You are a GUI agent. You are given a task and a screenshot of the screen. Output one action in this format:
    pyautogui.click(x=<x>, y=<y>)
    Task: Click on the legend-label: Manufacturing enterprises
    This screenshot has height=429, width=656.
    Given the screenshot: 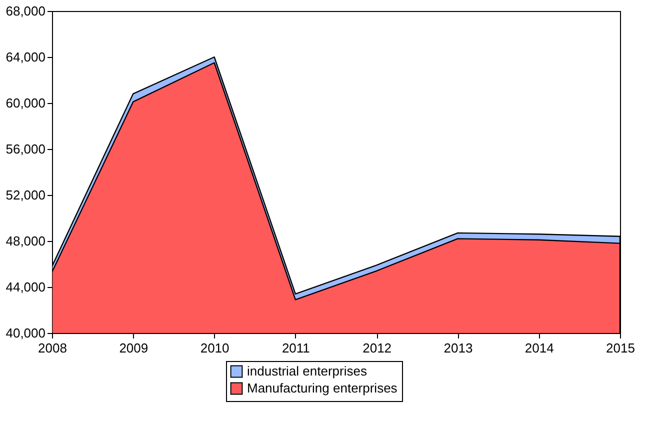 What is the action you would take?
    pyautogui.click(x=322, y=388)
    